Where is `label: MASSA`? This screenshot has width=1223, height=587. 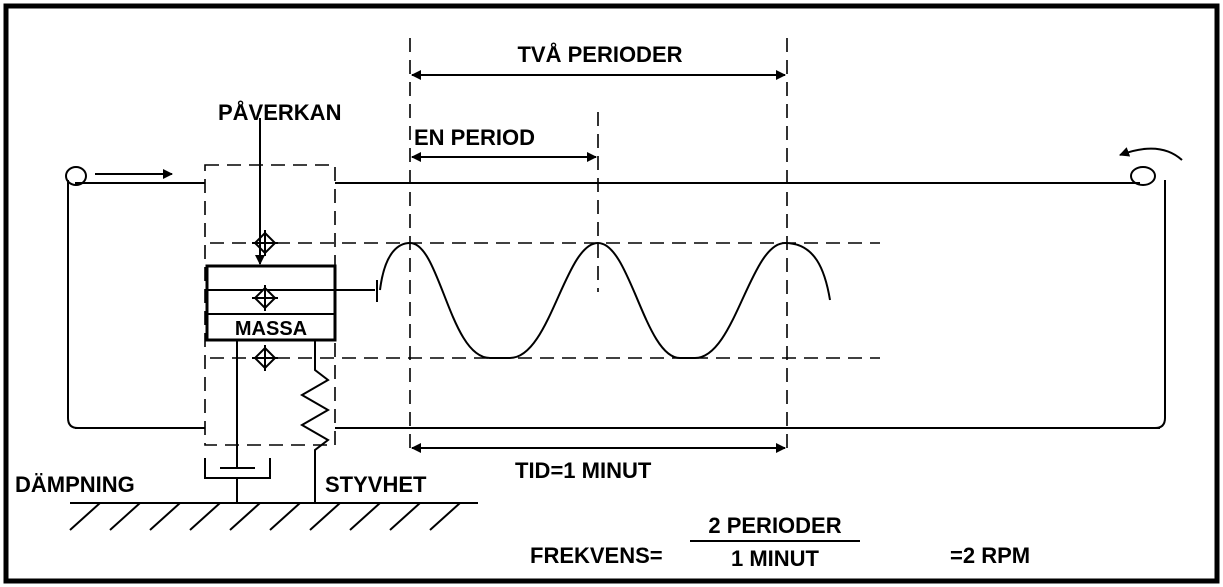
label: MASSA is located at coordinates (271, 329).